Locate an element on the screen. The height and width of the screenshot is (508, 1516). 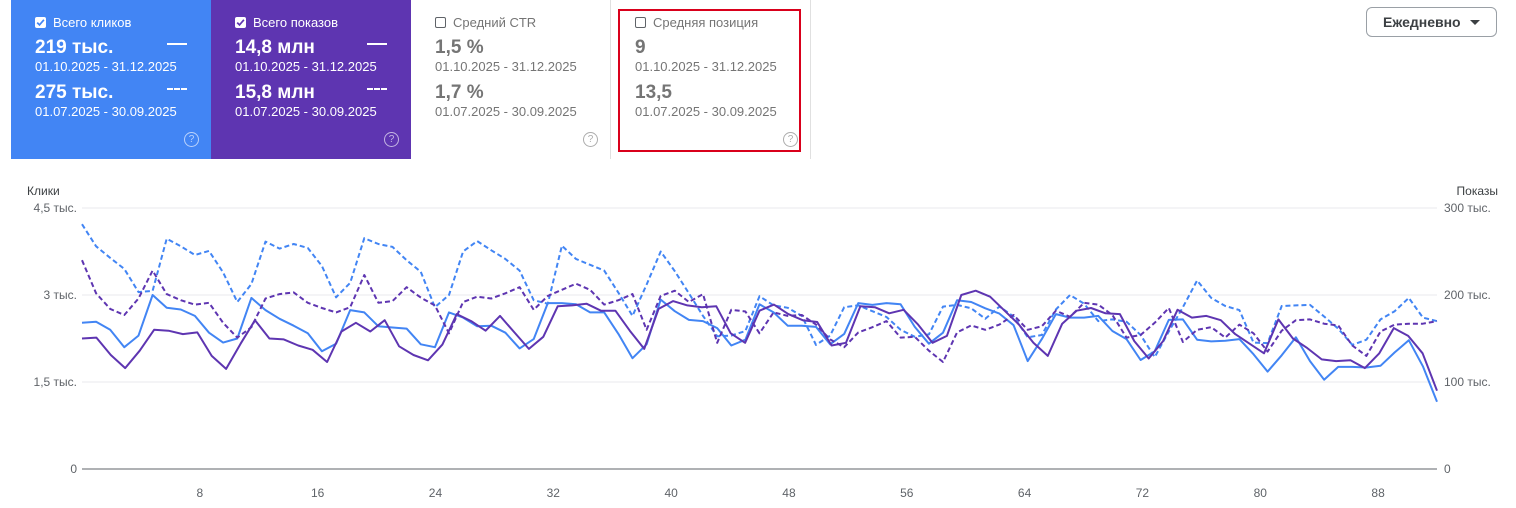
caret-down-icon is located at coordinates (1475, 22).